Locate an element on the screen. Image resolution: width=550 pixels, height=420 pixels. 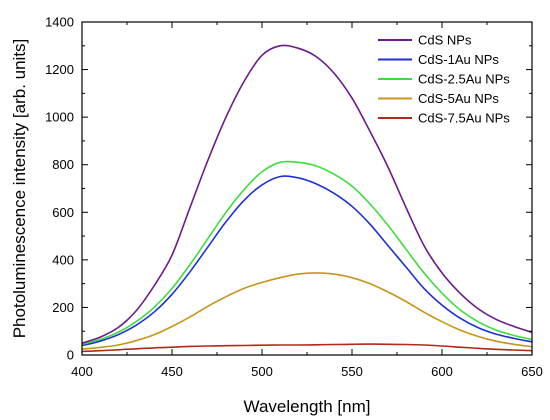
legend-label: CdS NPs is located at coordinates (445, 40).